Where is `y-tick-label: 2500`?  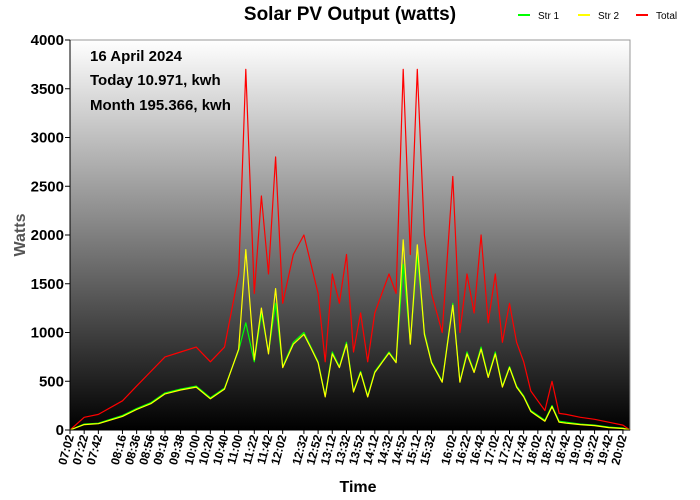
y-tick-label: 2500 is located at coordinates (47, 186).